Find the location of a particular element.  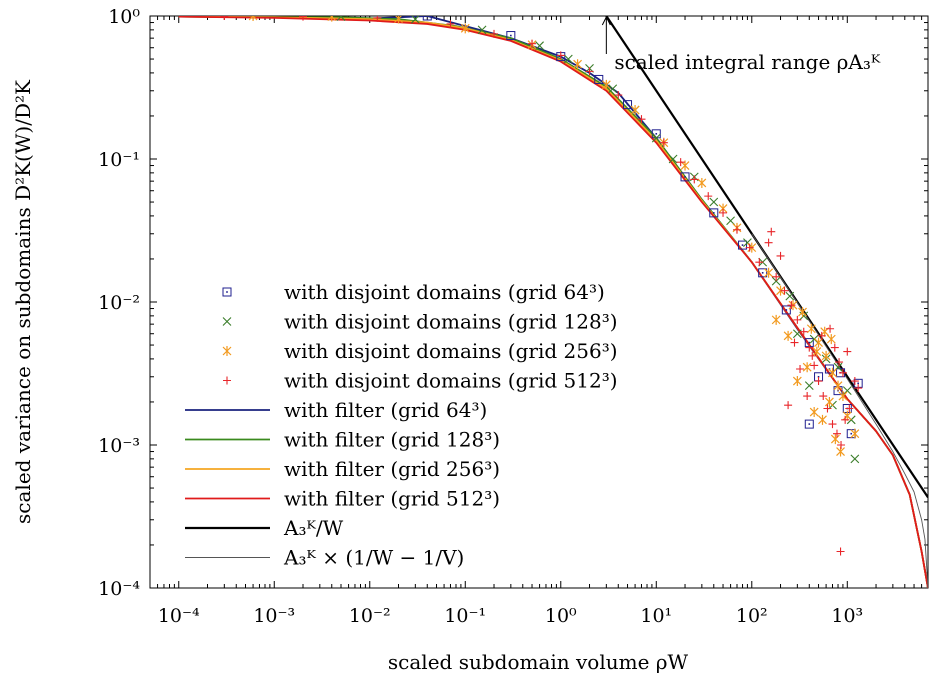

legend-label: with filter (grid 128³) is located at coordinates (392, 440).